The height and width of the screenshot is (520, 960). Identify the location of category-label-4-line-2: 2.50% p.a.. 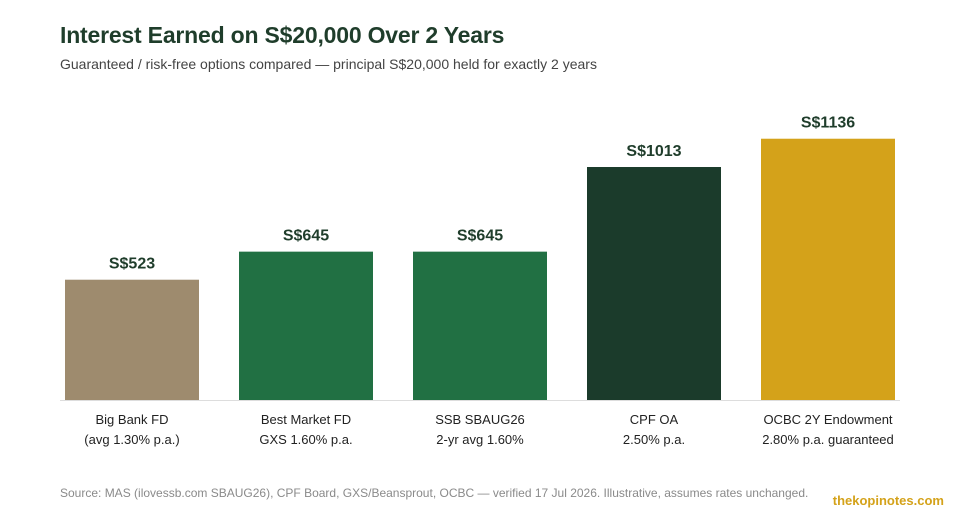
(654, 439).